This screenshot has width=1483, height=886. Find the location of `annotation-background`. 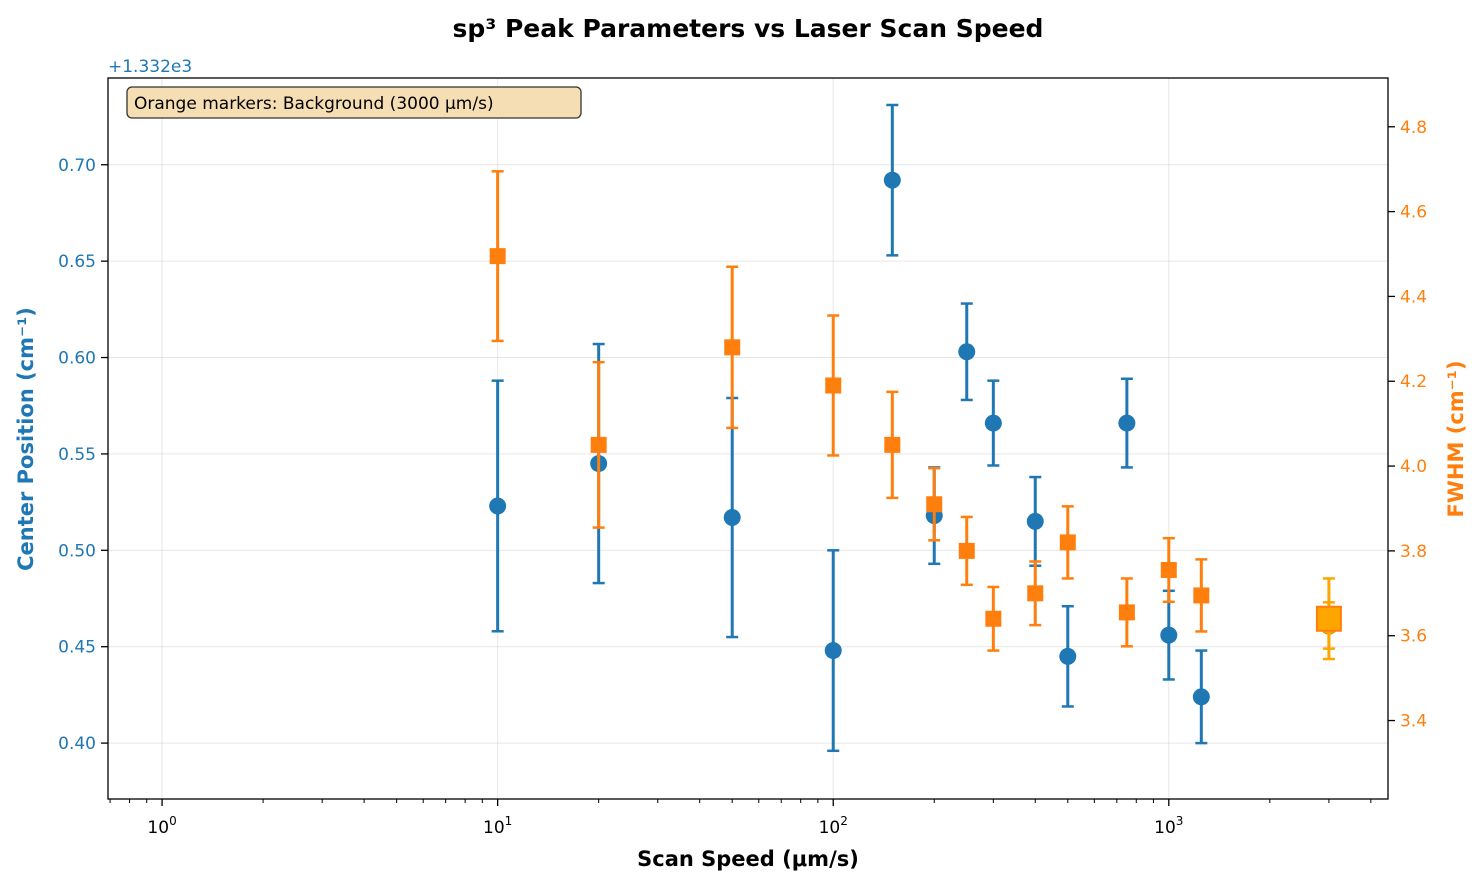

annotation-background is located at coordinates (354, 102).